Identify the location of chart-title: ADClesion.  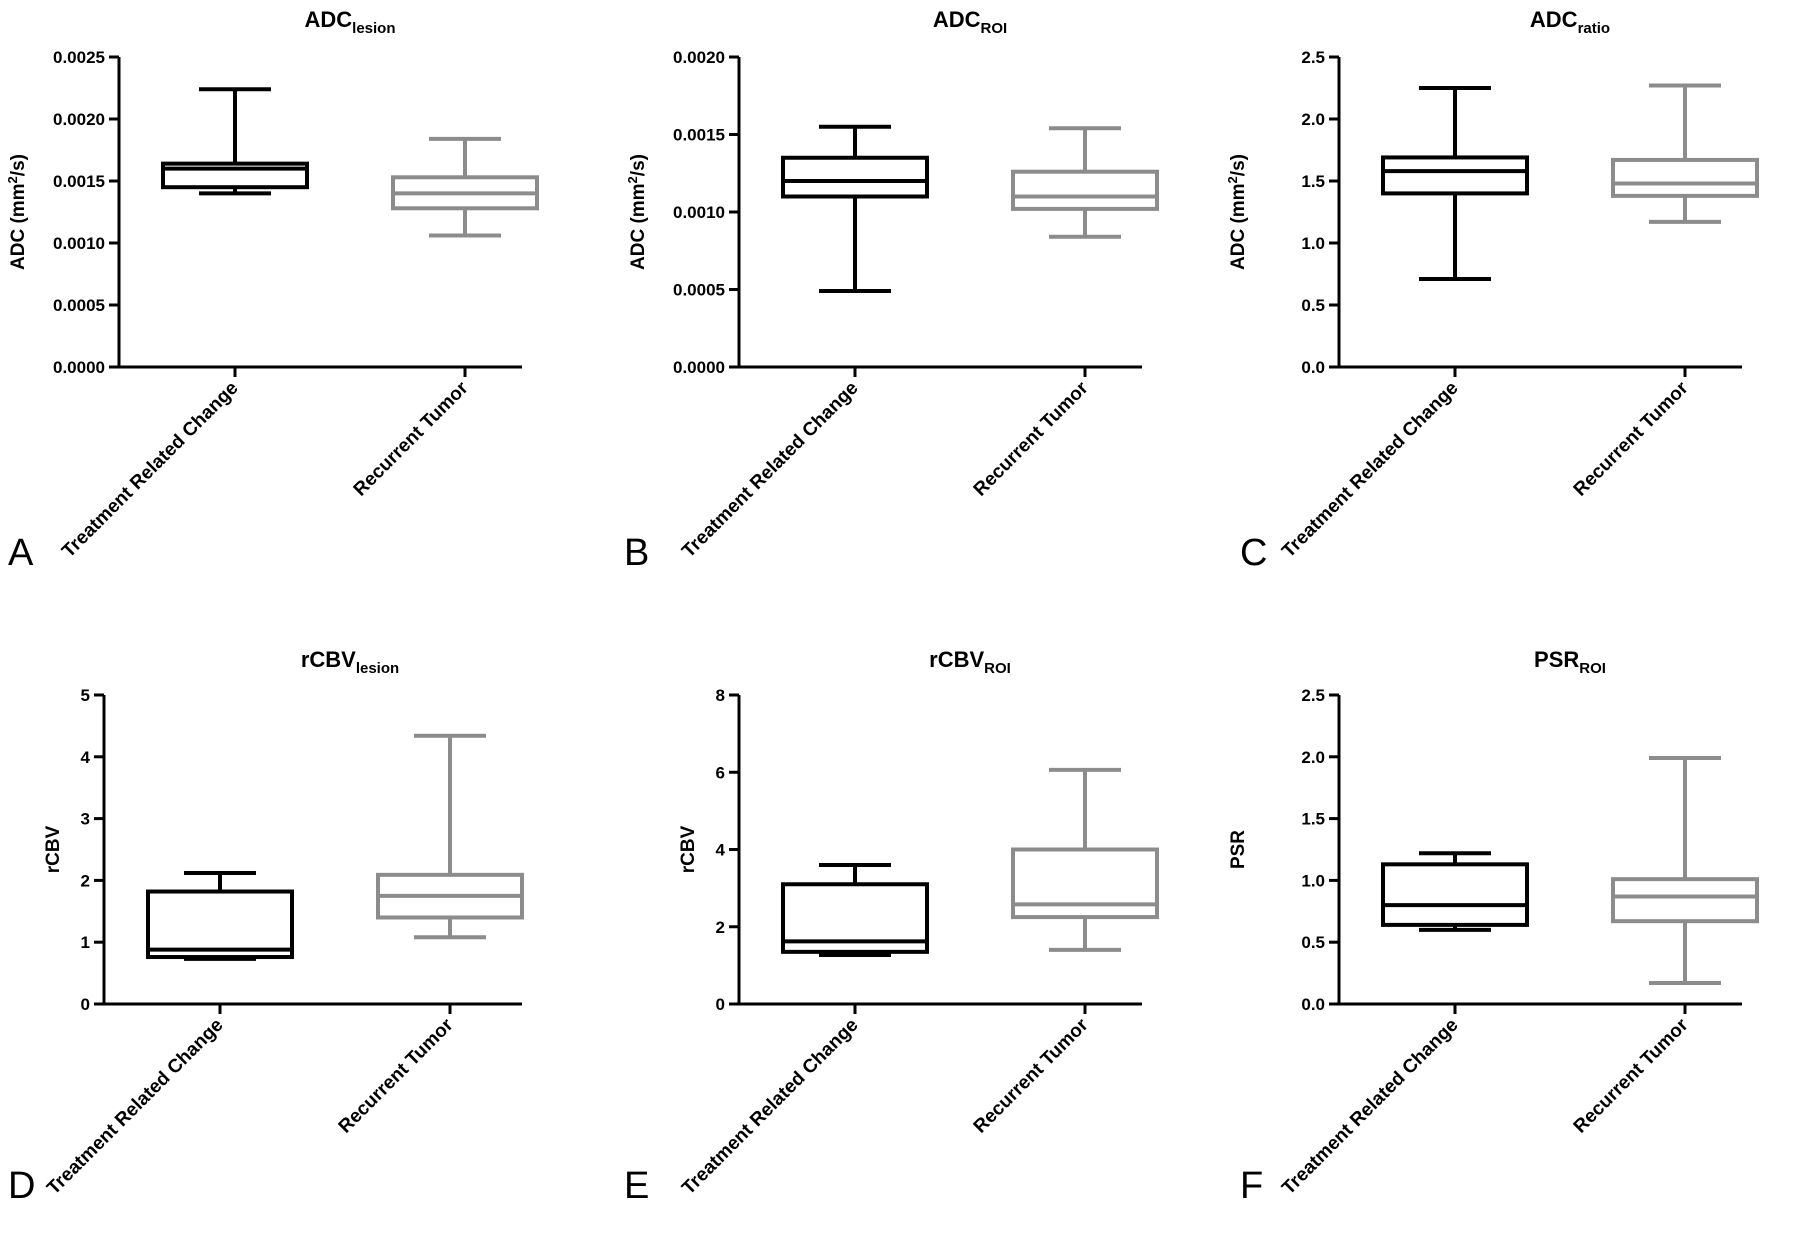
(349, 22).